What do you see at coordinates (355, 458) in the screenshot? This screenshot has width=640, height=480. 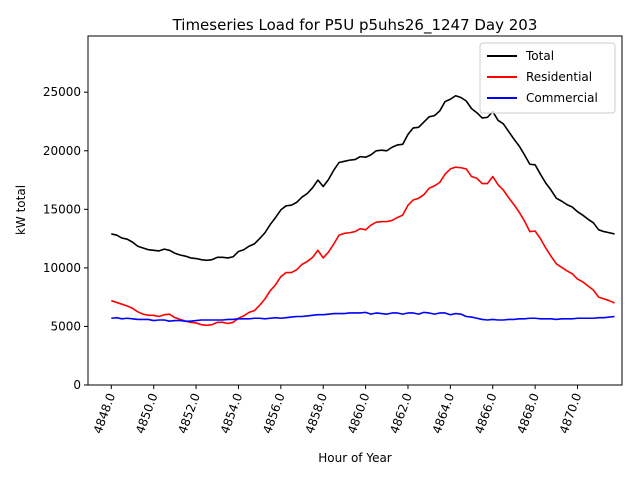 I see `x-axis-label: Hour of Year` at bounding box center [355, 458].